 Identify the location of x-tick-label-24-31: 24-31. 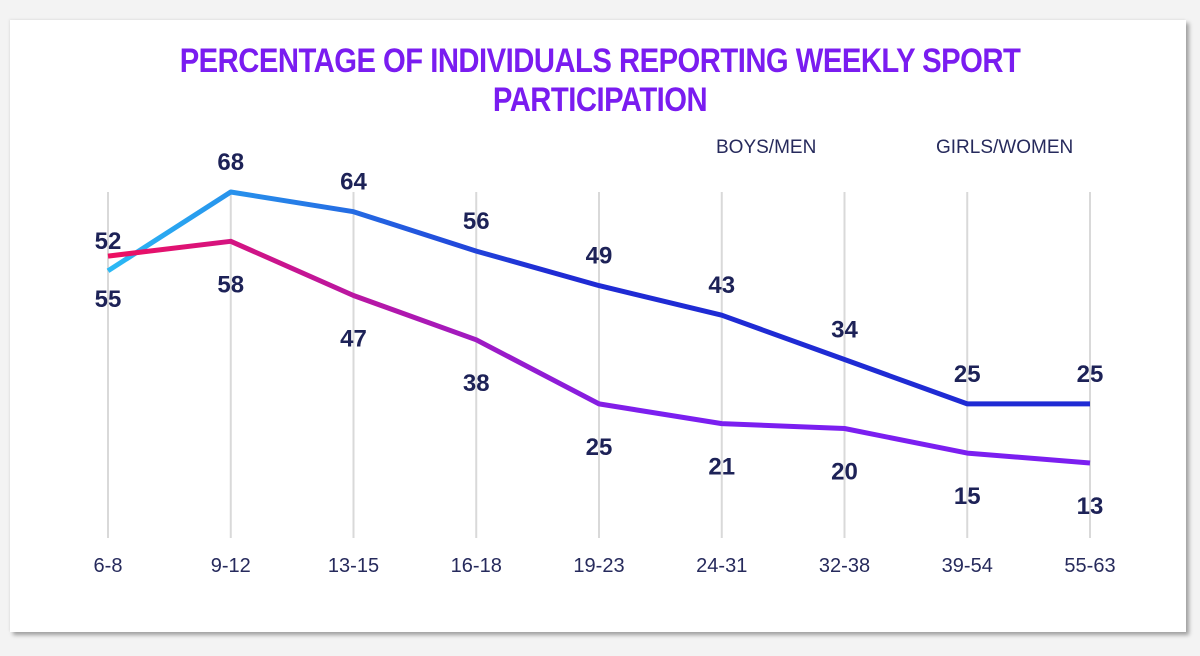
(721, 566).